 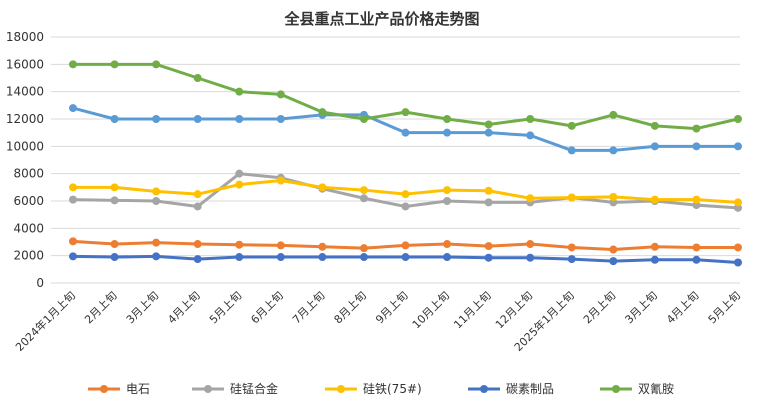 I want to click on y-tick-label: 6000, so click(x=28, y=201).